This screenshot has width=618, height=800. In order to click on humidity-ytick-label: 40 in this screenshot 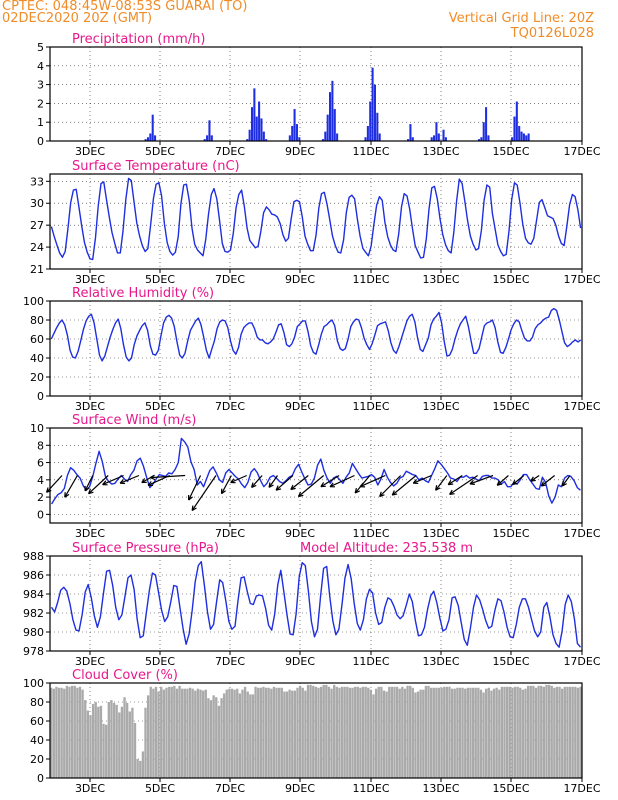, I will do `click(37, 358)`.